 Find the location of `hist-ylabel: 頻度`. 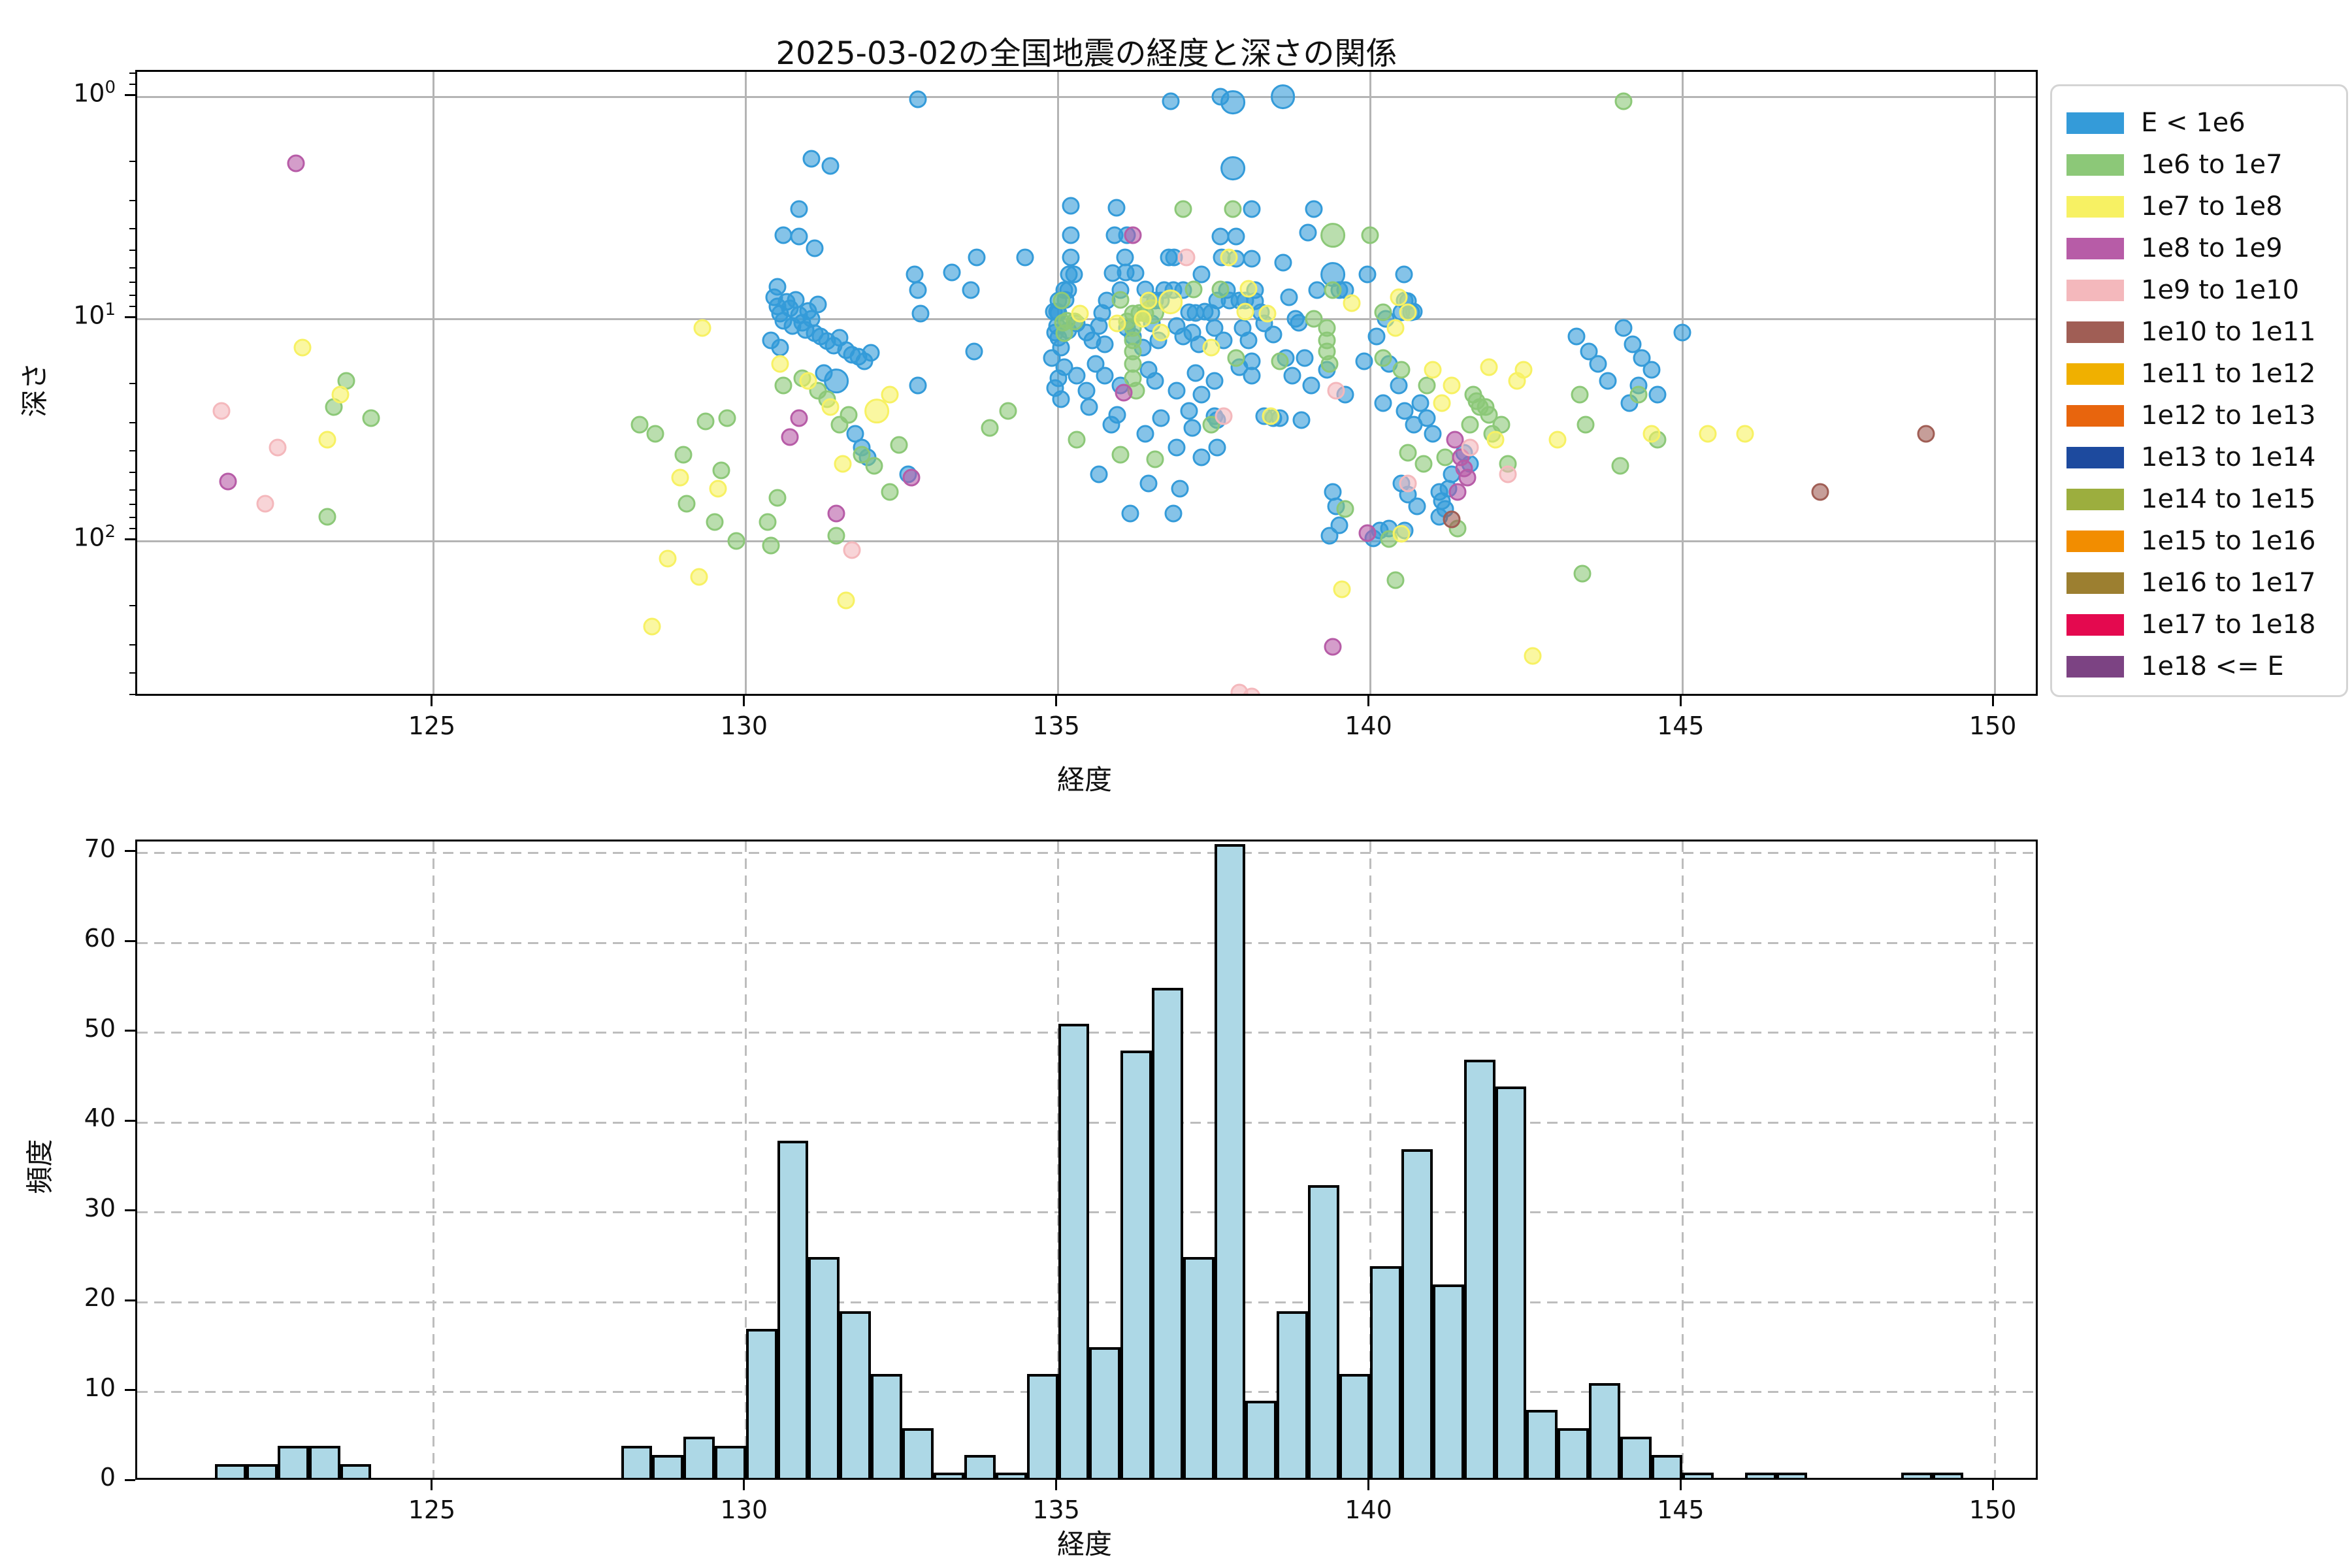

hist-ylabel: 頻度 is located at coordinates (40, 1166).